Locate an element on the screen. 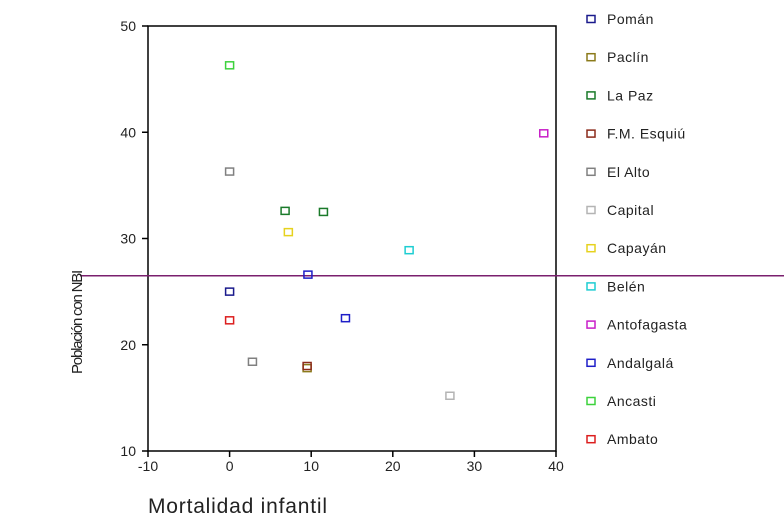 The height and width of the screenshot is (522, 784). x-axis: -10 0 10 20 30 40 is located at coordinates (351, 462).